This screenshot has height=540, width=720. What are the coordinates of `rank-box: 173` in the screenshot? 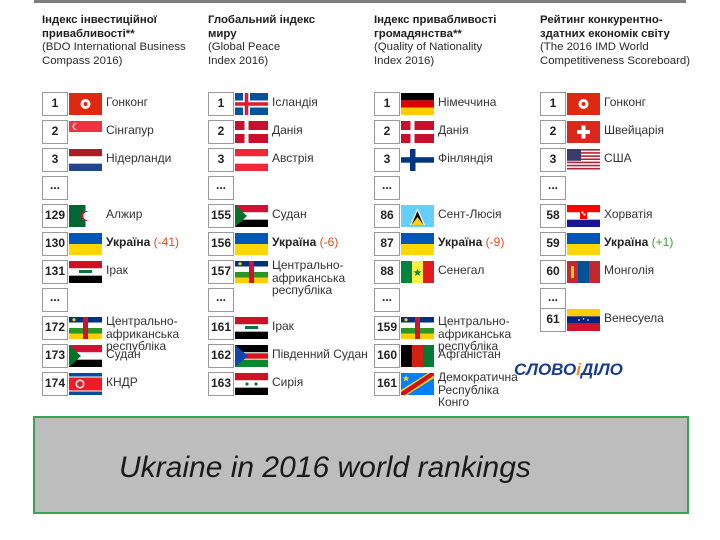 It's located at (55, 356).